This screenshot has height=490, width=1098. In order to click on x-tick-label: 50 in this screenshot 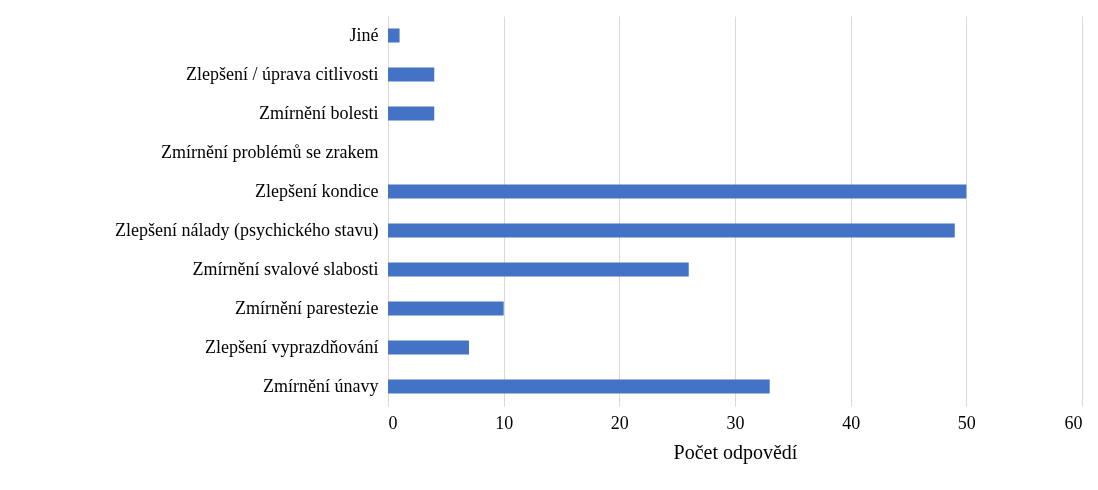, I will do `click(966, 422)`.